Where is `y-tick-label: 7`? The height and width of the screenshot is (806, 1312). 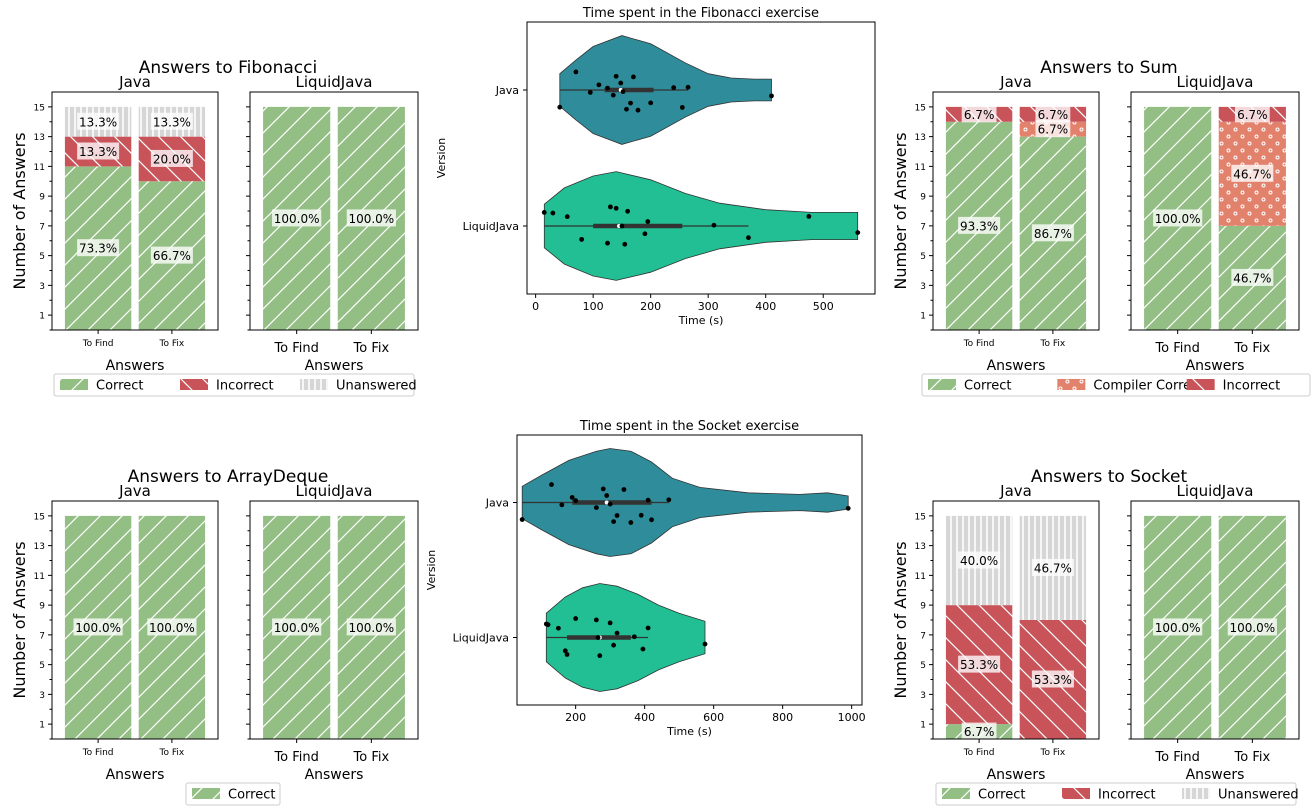 y-tick-label: 7 is located at coordinates (923, 636).